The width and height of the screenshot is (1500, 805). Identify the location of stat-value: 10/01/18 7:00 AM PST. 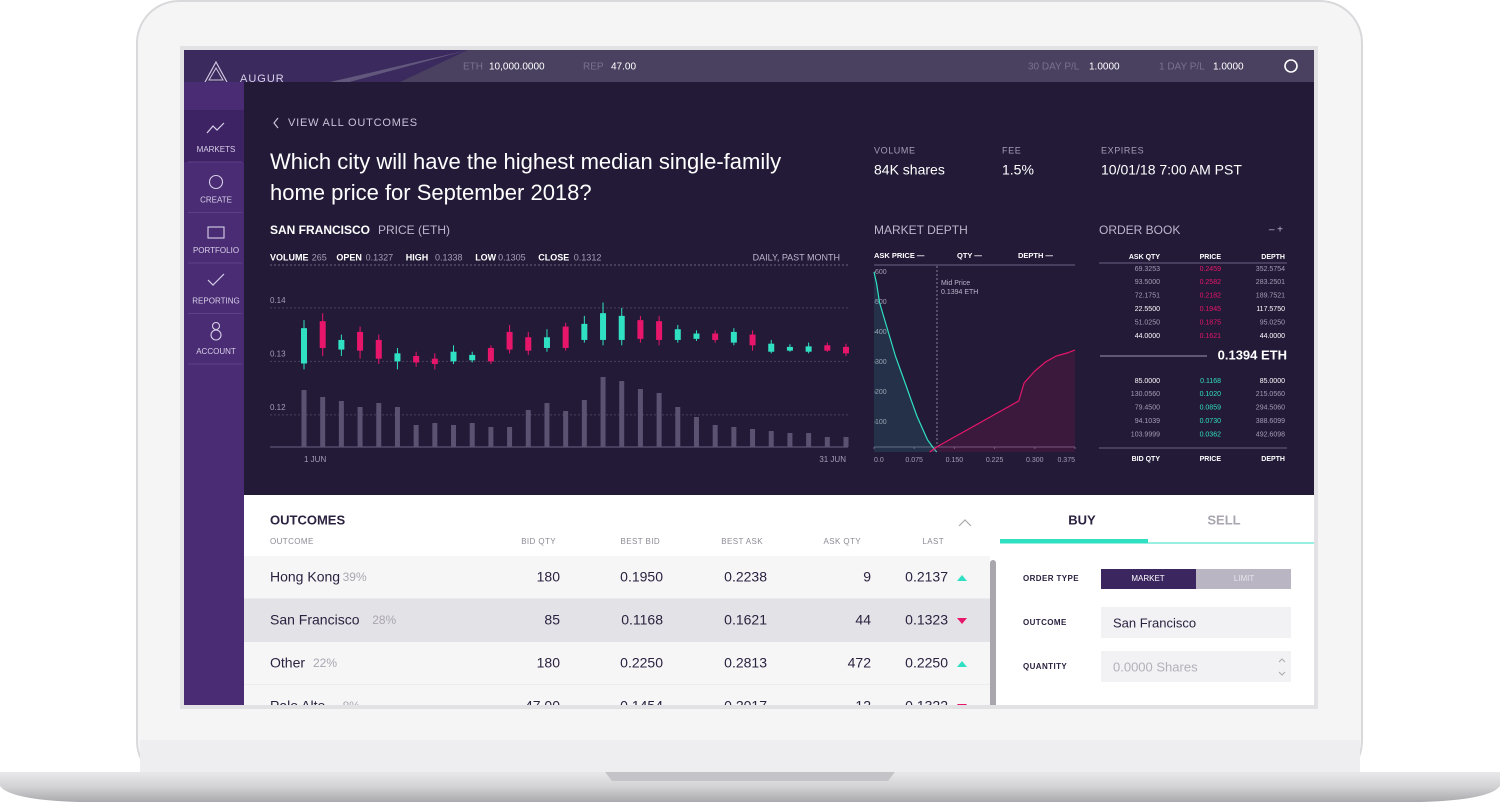
(1171, 170).